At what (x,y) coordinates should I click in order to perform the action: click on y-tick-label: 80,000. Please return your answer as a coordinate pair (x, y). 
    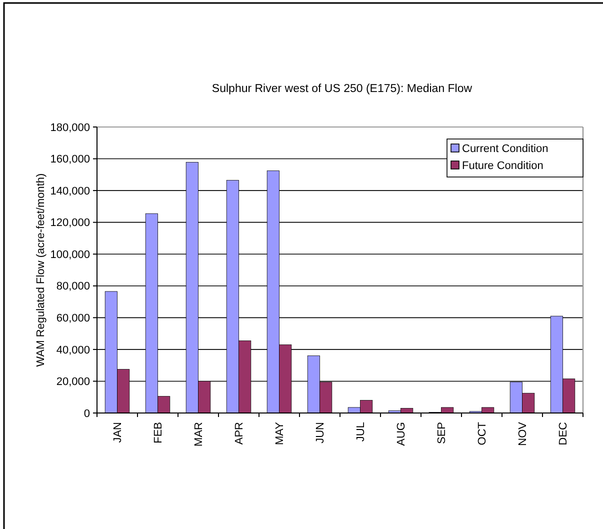
    Looking at the image, I should click on (73, 286).